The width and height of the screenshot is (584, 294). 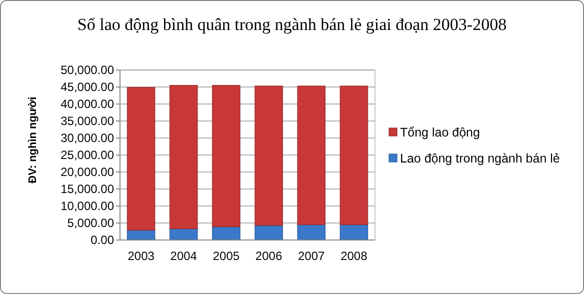 What do you see at coordinates (268, 256) in the screenshot?
I see `x-tick-label: 2006` at bounding box center [268, 256].